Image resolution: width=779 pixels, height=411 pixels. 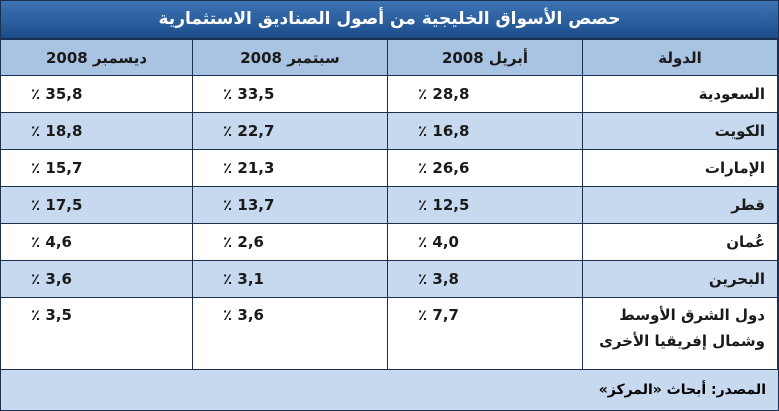 What do you see at coordinates (485, 279) in the screenshot?
I see `value-cell: ٪ 3,8` at bounding box center [485, 279].